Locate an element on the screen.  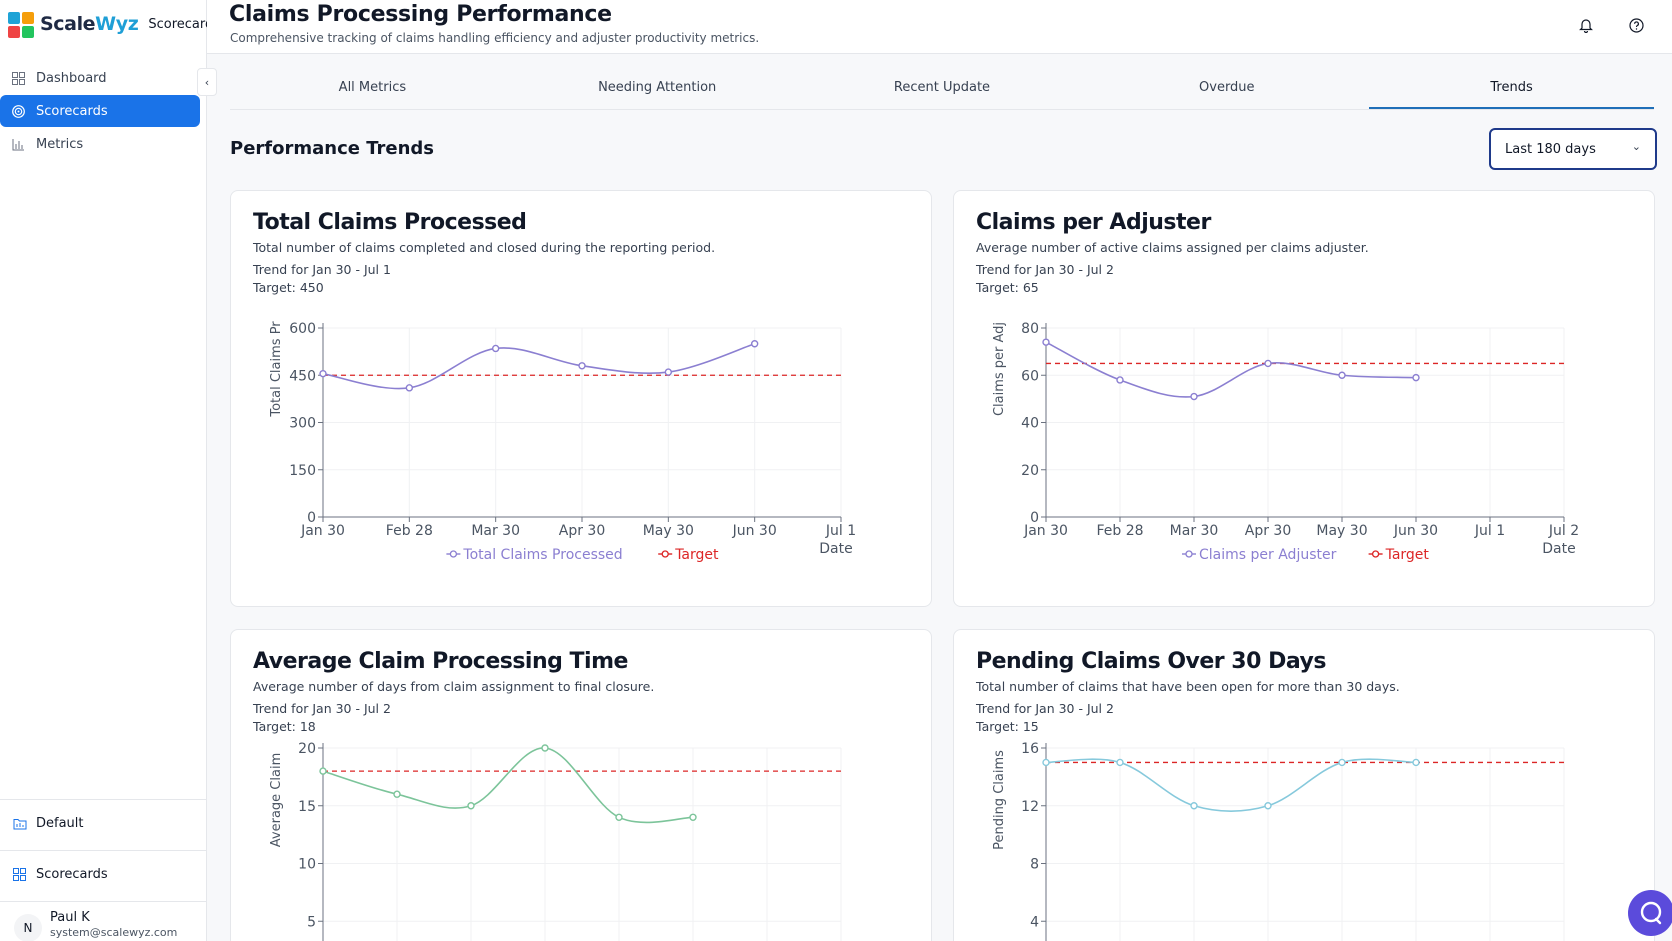
sidebar-item-scorecards: Scorecards is located at coordinates (100, 111).